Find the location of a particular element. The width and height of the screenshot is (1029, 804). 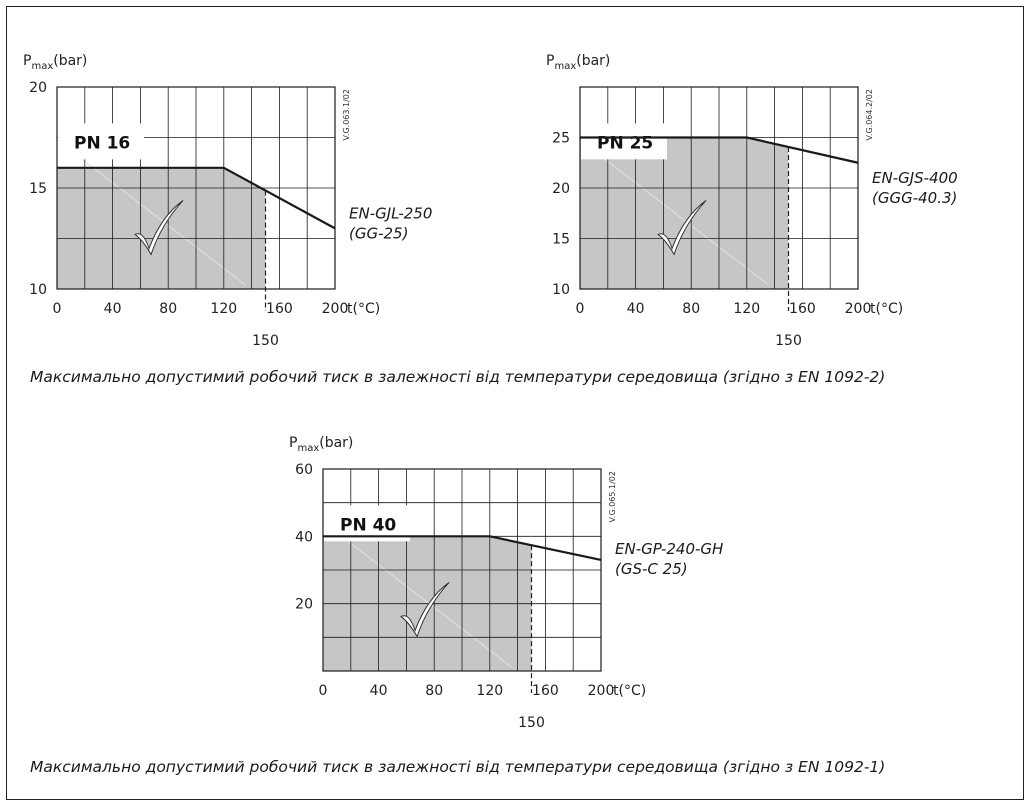

pn-label: PN 16 is located at coordinates (102, 143).